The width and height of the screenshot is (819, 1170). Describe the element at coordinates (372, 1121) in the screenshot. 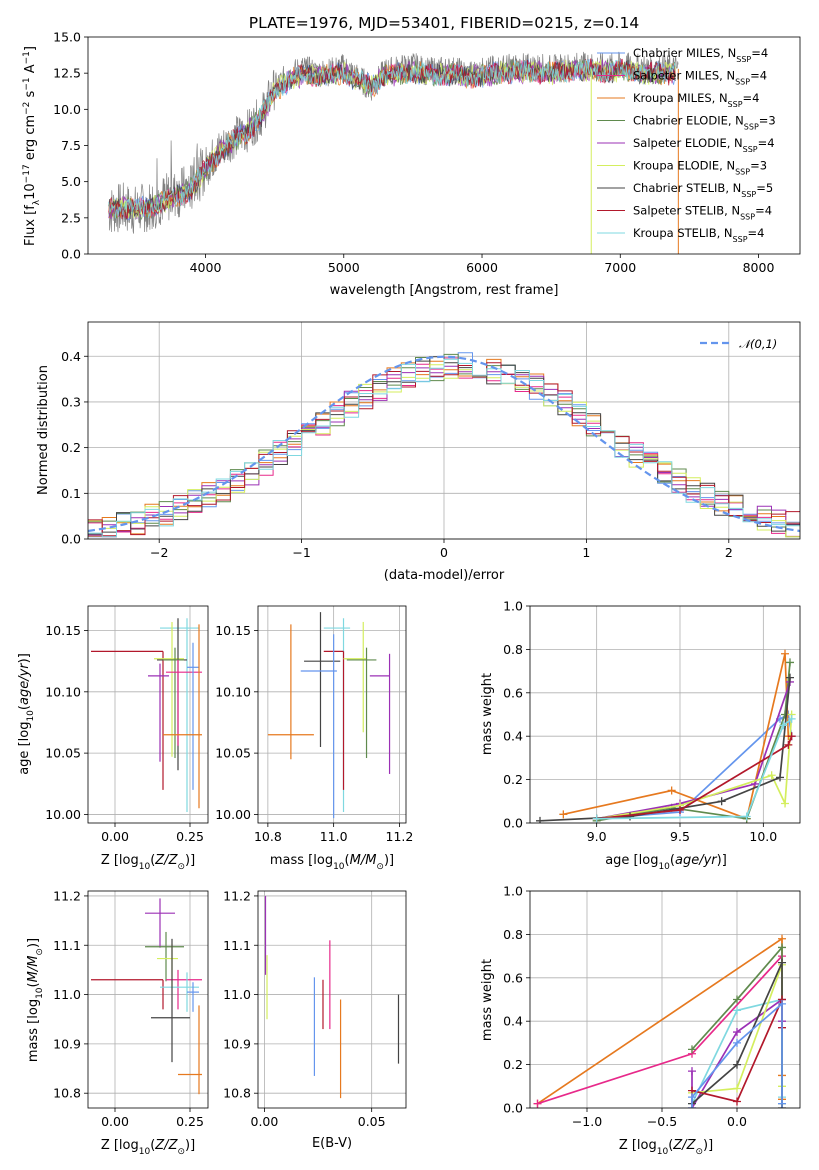

I see `x-tick-label: 0.05` at that location.